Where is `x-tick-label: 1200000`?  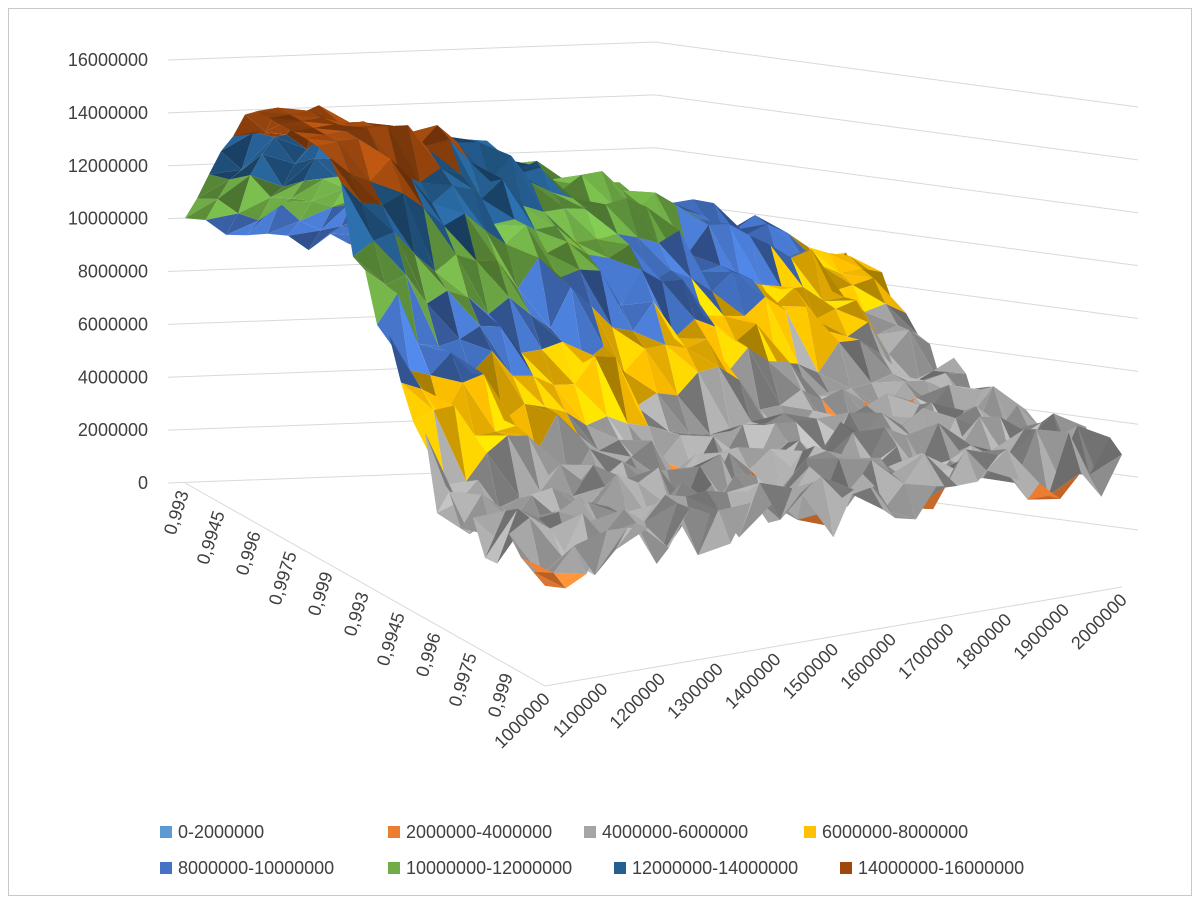
x-tick-label: 1200000 is located at coordinates (638, 701).